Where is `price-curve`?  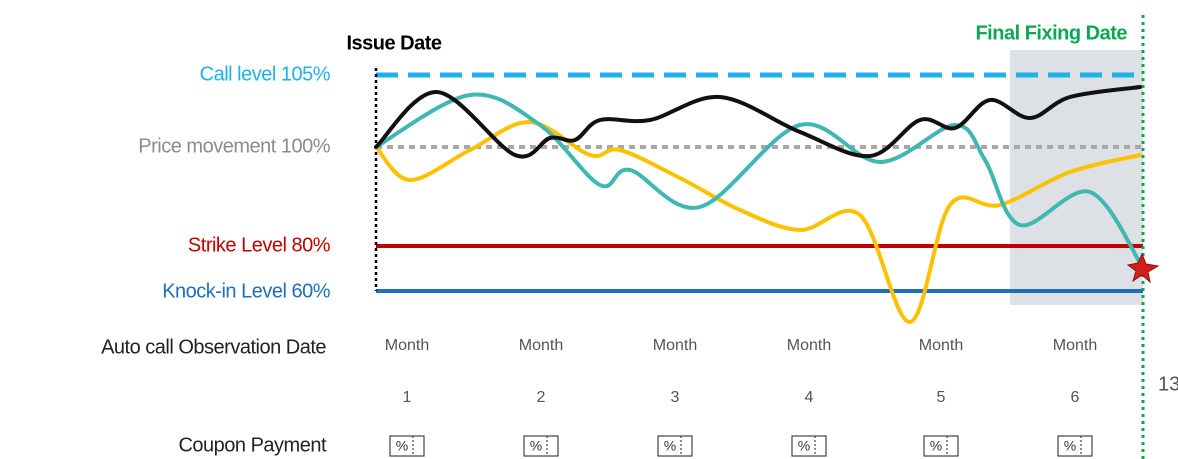
price-curve is located at coordinates (758, 122).